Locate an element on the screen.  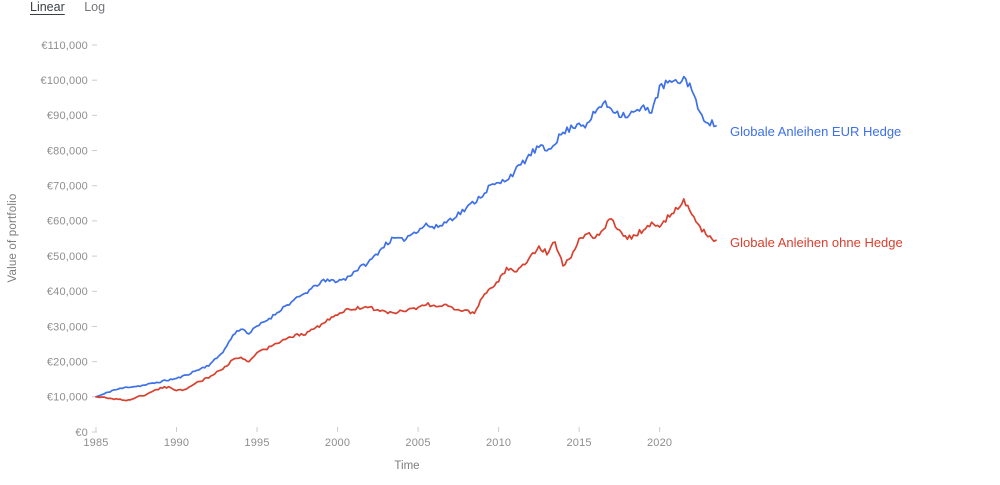
y-tick-label: €10,000 is located at coordinates (67, 398).